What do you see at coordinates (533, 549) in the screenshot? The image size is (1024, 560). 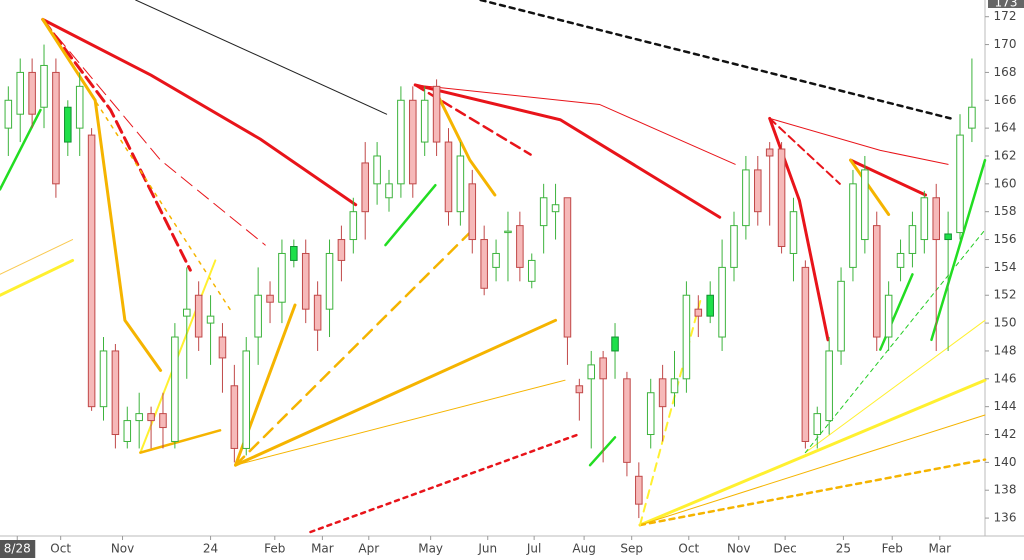 I see `x-tick-label: Jul` at bounding box center [533, 549].